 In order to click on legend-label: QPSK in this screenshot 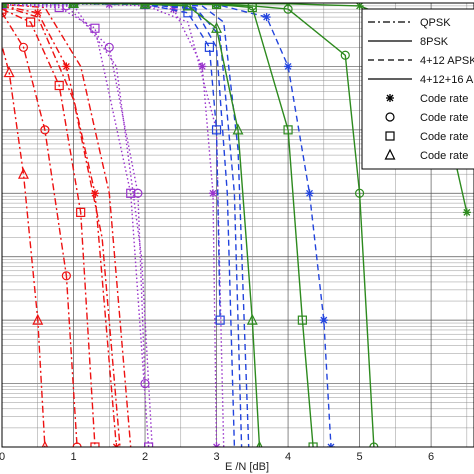, I will do `click(435, 23)`.